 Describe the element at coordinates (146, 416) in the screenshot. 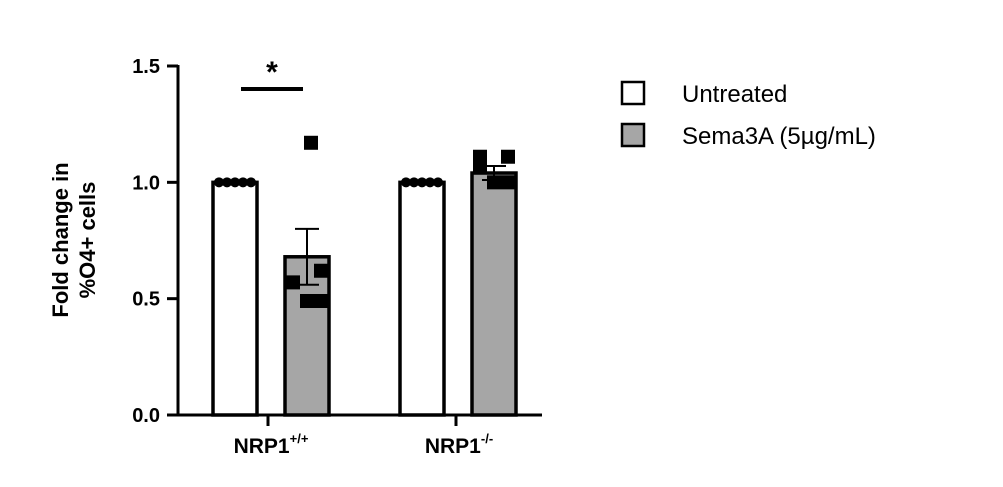

I see `y-tick-label: 0.0` at that location.